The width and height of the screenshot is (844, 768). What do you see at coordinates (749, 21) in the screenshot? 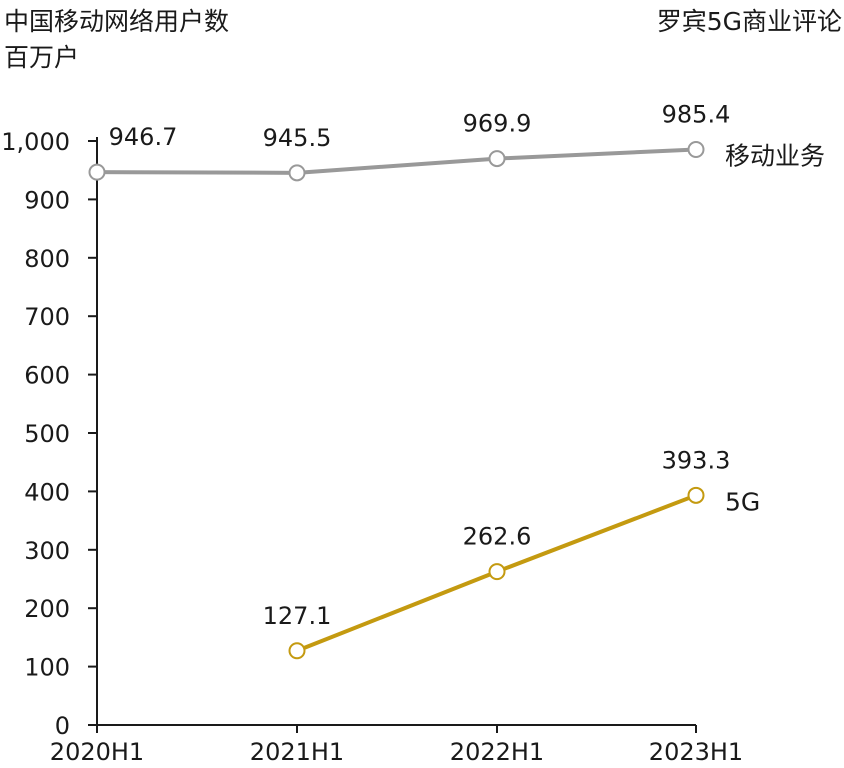
I see `source-label: 罗宾5G商业评论` at bounding box center [749, 21].